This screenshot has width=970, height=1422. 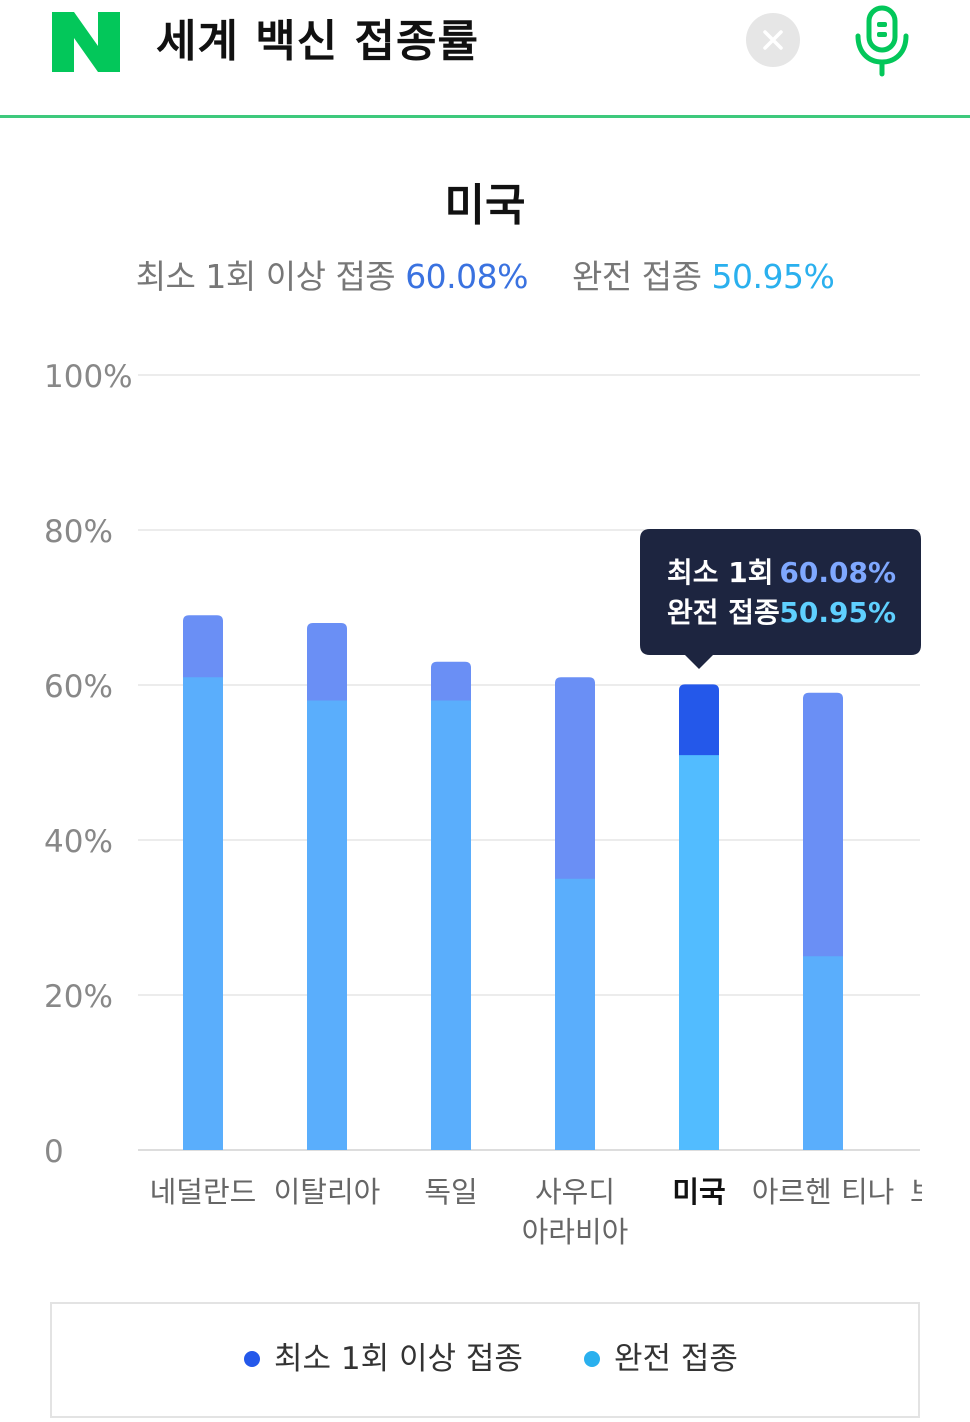 What do you see at coordinates (252, 1359) in the screenshot?
I see `legend-dot-at-least-one` at bounding box center [252, 1359].